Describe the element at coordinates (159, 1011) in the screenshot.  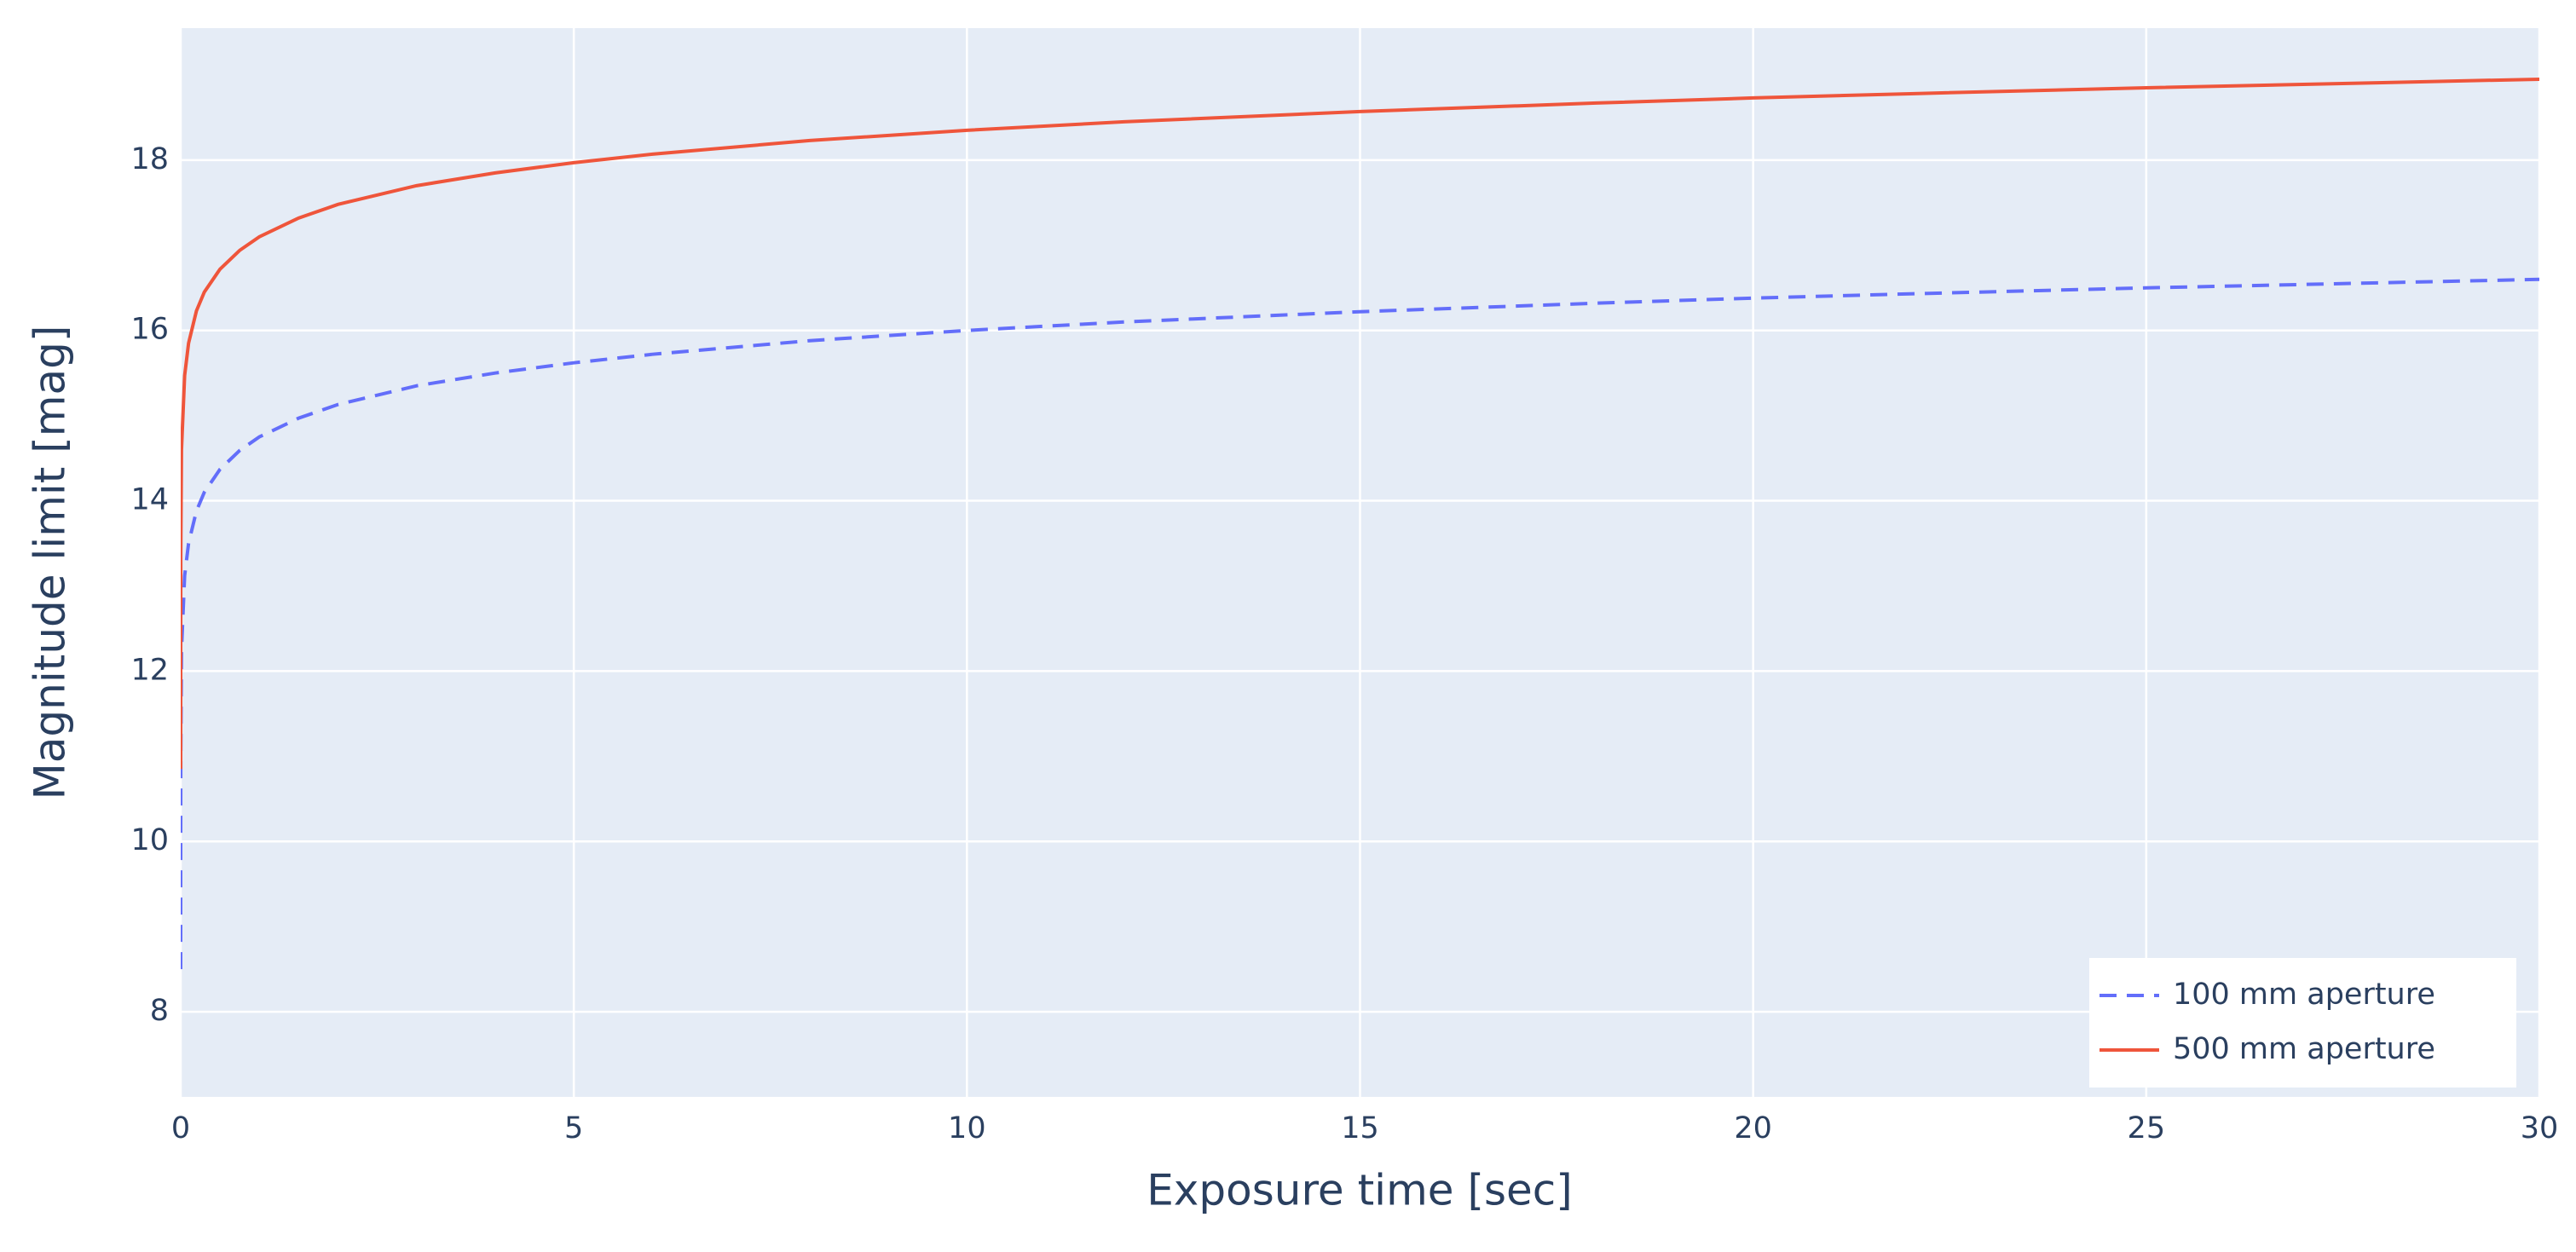
I see `y-tick-label: 8` at that location.